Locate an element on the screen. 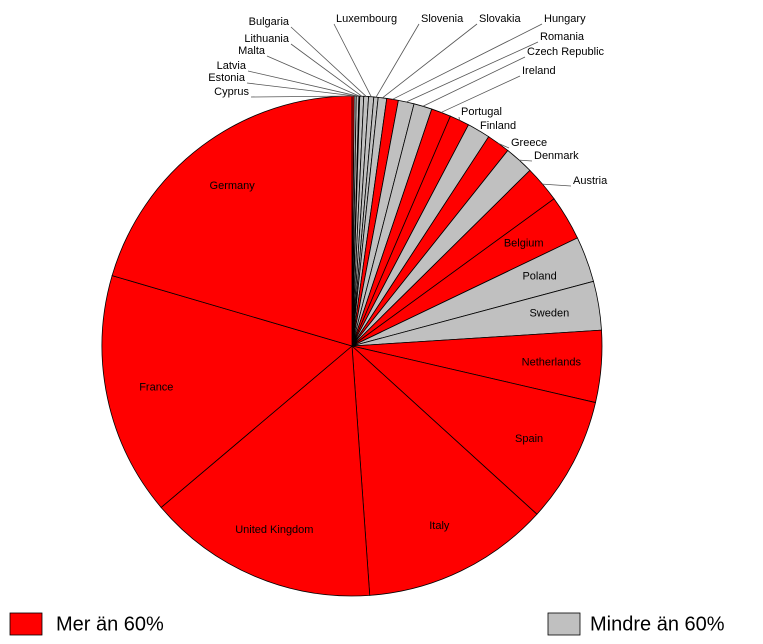  slice-label: Czech Republic is located at coordinates (566, 52).